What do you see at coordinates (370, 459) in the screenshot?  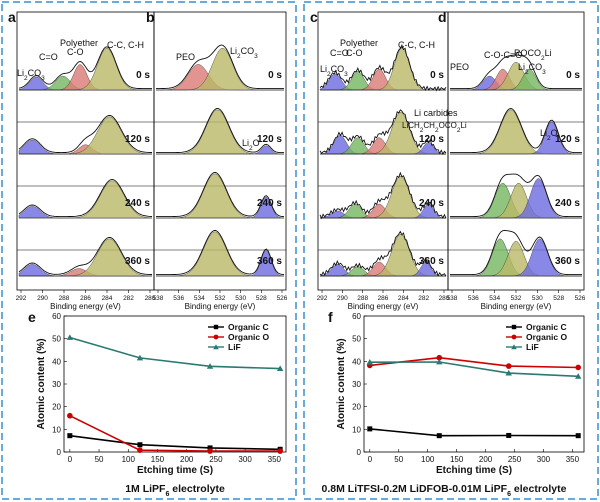 I see `x-tick-label: 0` at bounding box center [370, 459].